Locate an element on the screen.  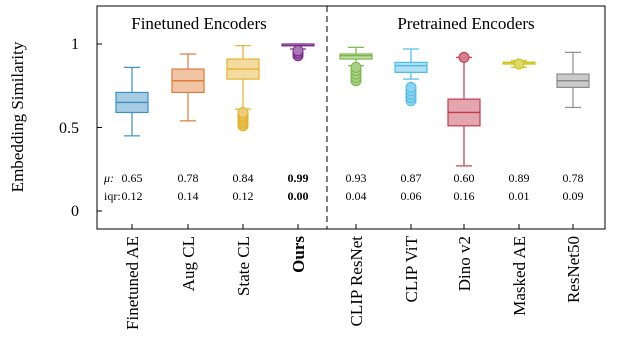
box-resnet50 is located at coordinates (573, 80).